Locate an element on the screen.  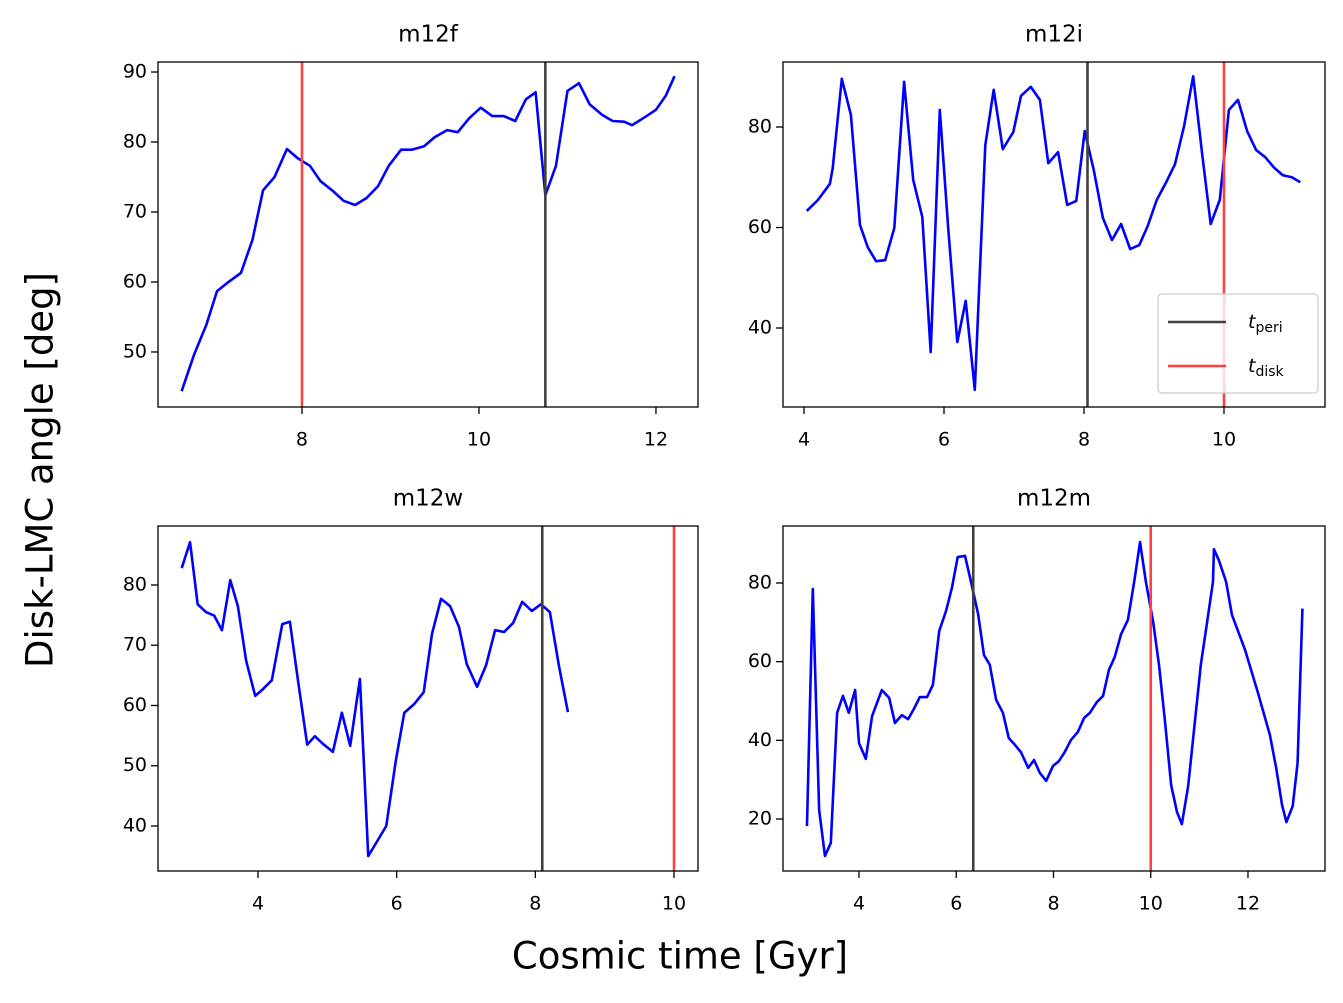
panel-title: m12i is located at coordinates (1054, 35).